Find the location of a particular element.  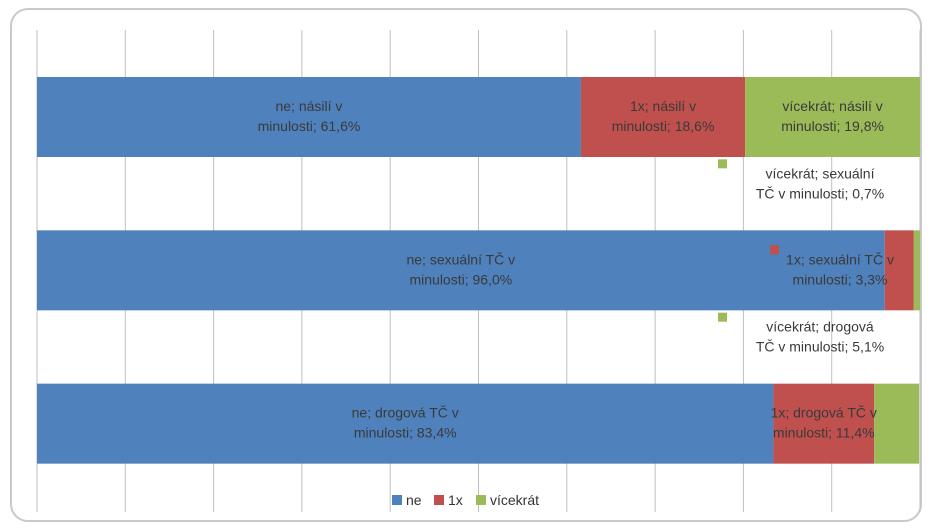

data-label-ne-0: ne; násilí v is located at coordinates (308, 106).